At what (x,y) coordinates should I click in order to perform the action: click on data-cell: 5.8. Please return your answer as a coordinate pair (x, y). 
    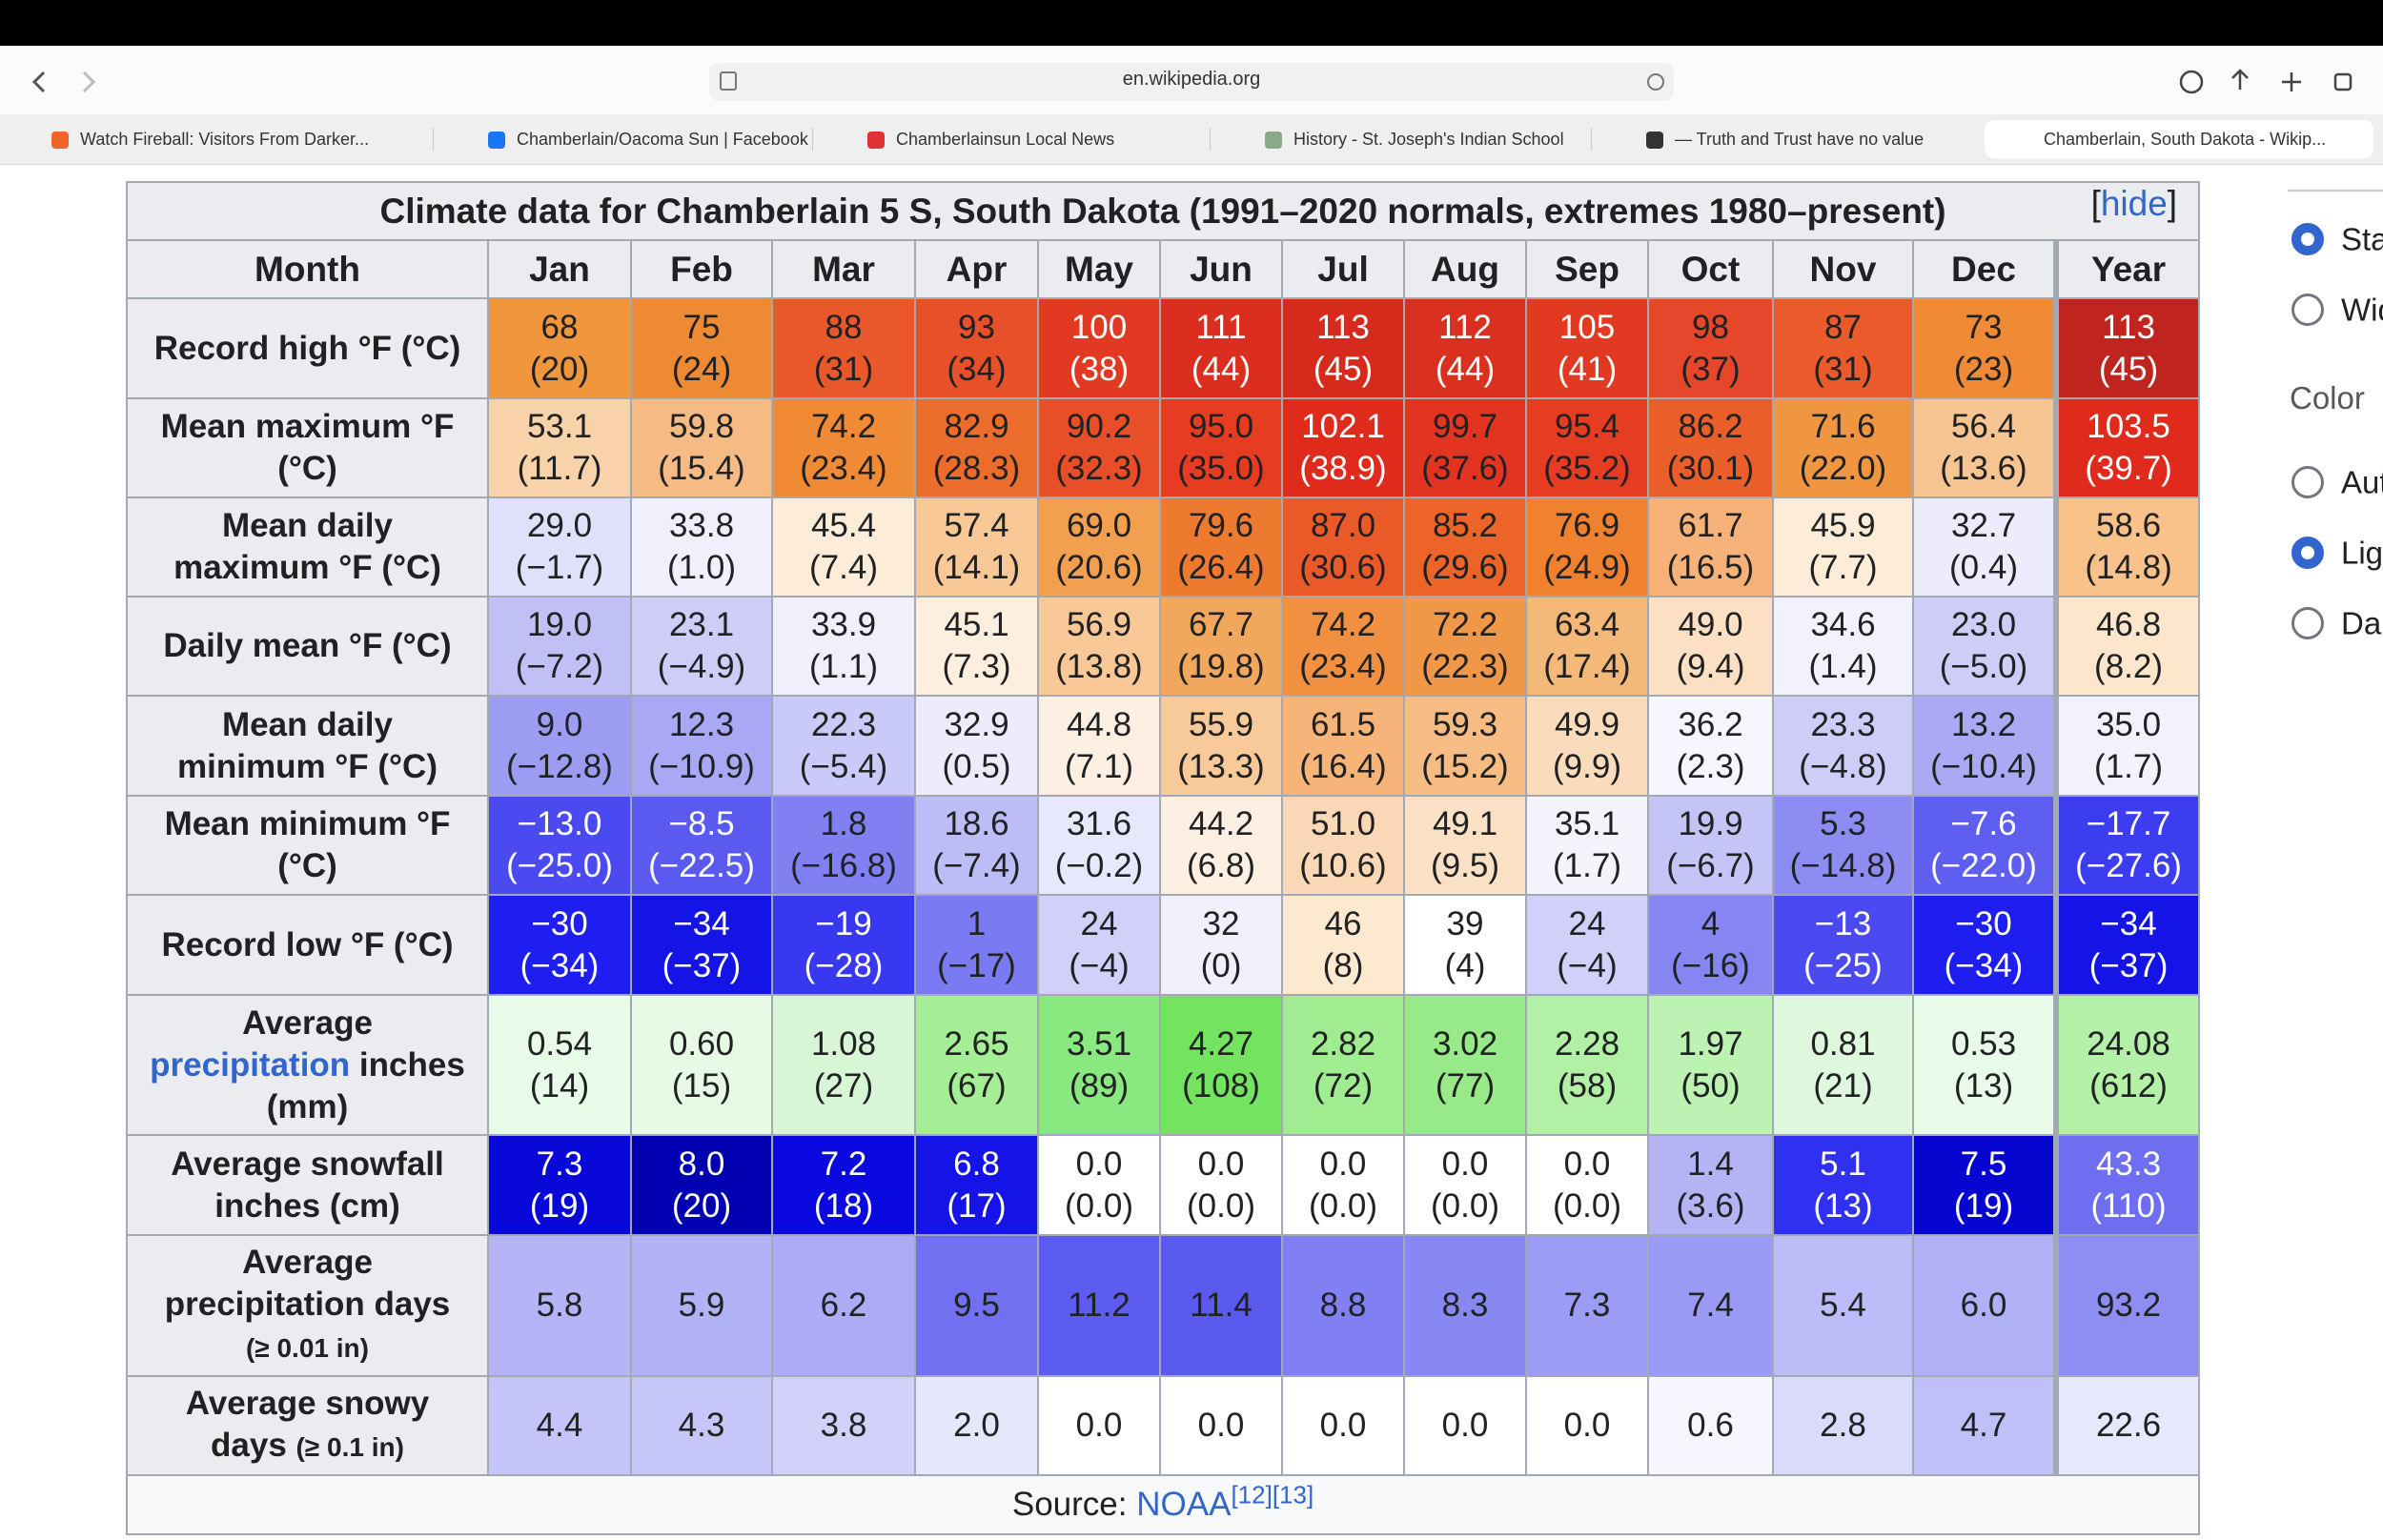
    Looking at the image, I should click on (560, 1305).